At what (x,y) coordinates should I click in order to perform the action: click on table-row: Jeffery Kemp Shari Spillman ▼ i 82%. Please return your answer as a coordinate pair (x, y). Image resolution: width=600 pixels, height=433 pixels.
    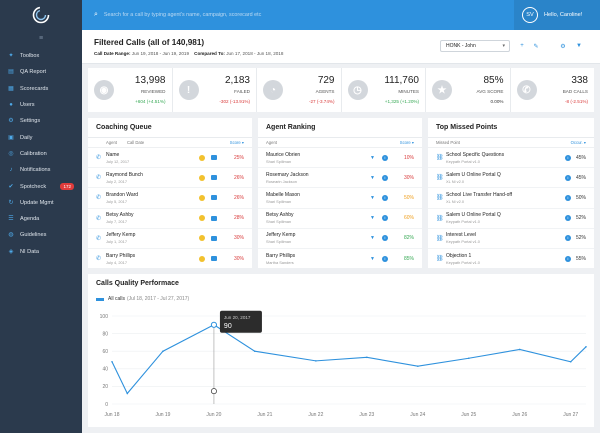
    Looking at the image, I should click on (340, 239).